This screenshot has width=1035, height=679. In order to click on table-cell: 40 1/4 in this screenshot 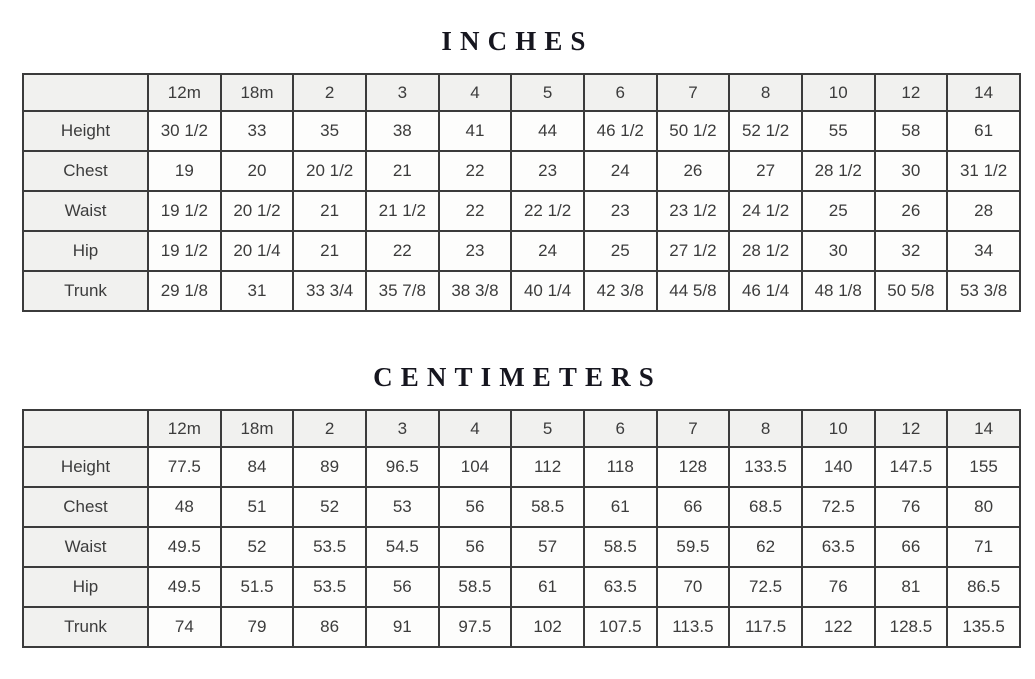, I will do `click(547, 291)`.